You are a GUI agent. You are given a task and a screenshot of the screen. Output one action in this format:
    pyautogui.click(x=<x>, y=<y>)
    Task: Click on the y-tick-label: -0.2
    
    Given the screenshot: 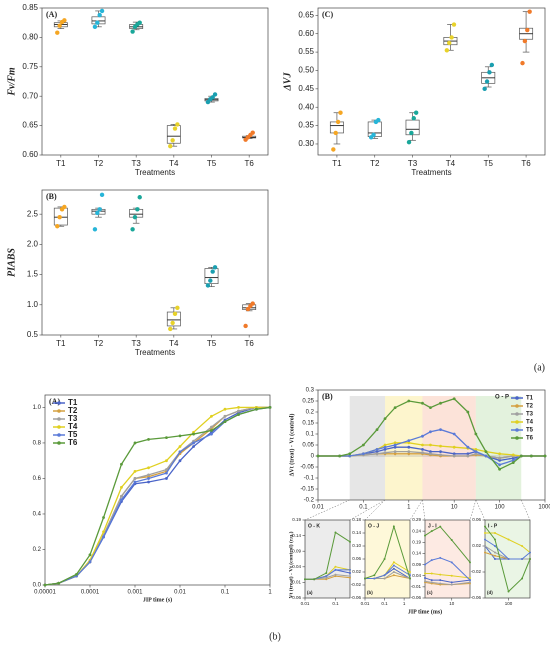 What is the action you would take?
    pyautogui.click(x=309, y=501)
    